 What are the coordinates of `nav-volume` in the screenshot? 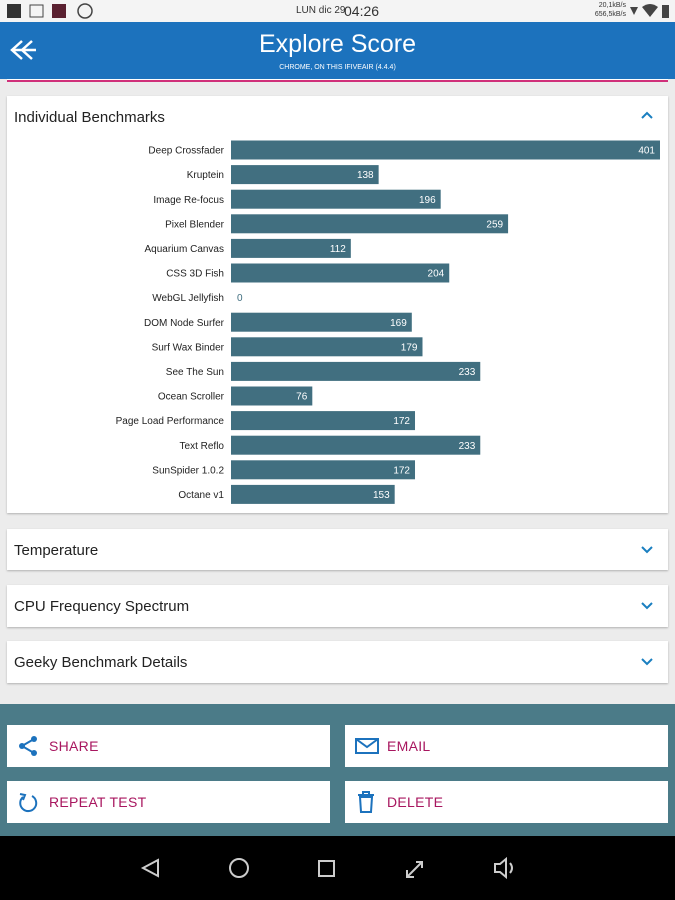 It's located at (503, 868).